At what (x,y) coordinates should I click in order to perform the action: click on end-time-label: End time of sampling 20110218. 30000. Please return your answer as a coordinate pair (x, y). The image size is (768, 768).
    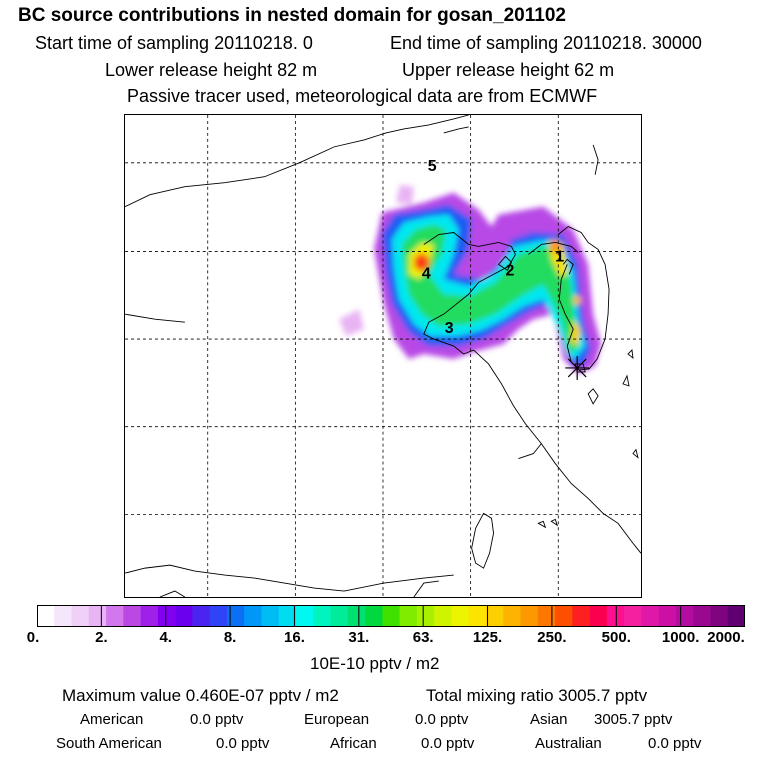
    Looking at the image, I should click on (546, 43).